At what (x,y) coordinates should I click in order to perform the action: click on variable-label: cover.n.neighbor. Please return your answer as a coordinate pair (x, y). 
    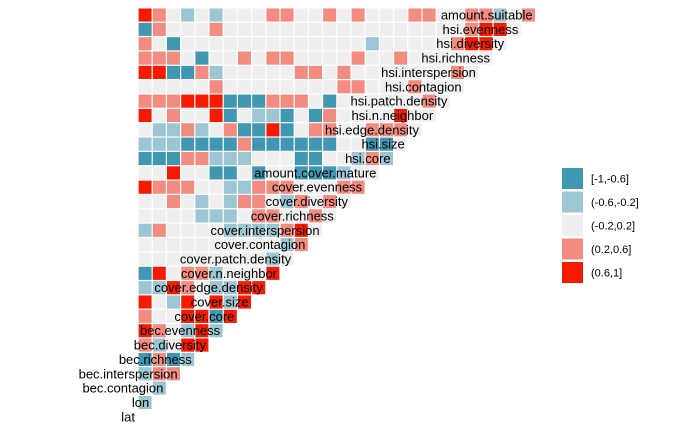
    Looking at the image, I should click on (229, 273).